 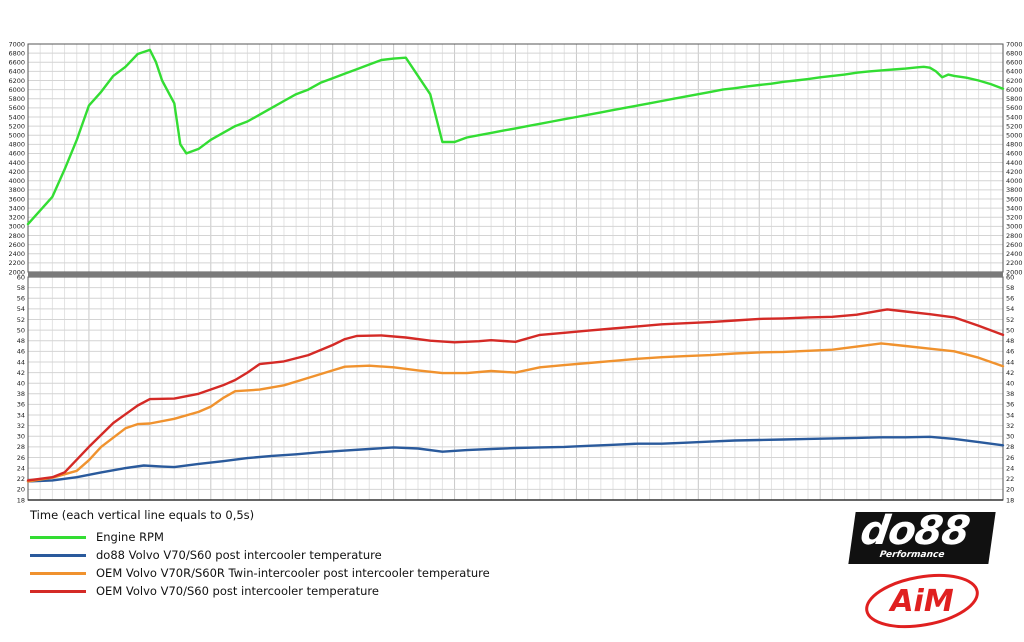 What do you see at coordinates (1010, 288) in the screenshot?
I see `y-tick-label-right: 58` at bounding box center [1010, 288].